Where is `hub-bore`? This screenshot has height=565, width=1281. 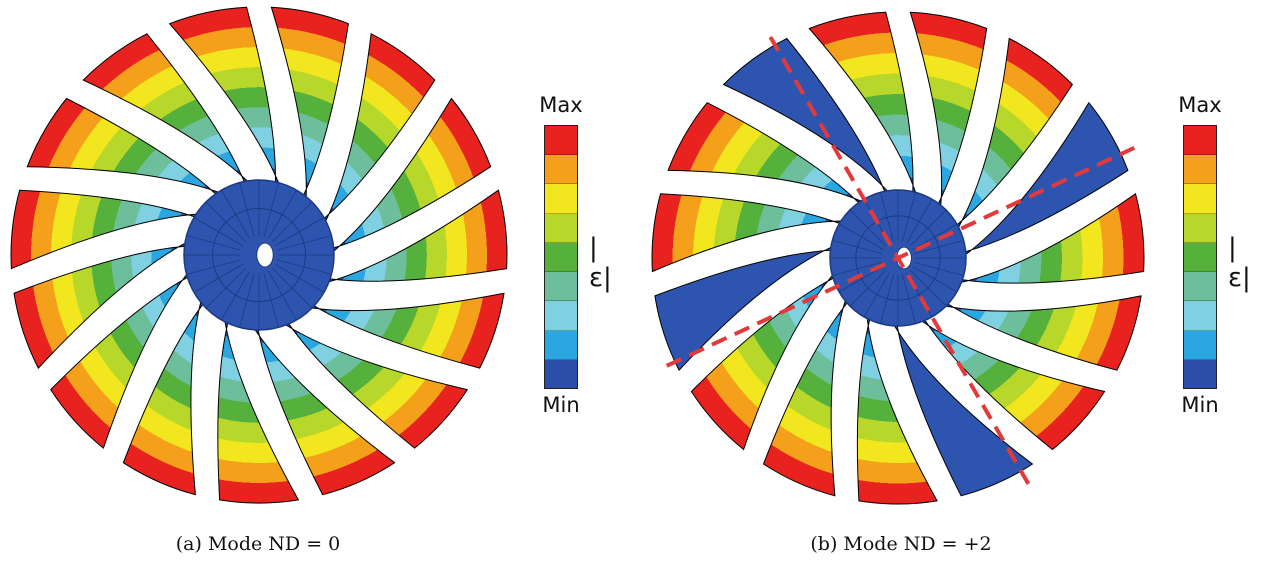 hub-bore is located at coordinates (265, 255).